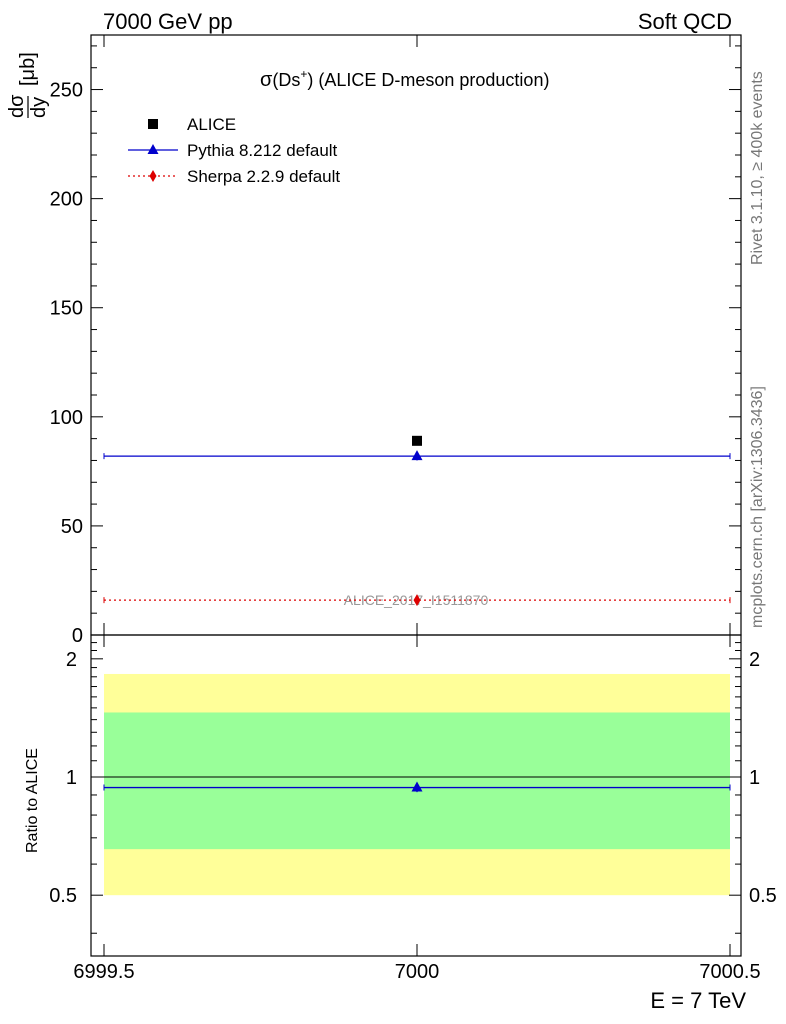  Describe the element at coordinates (66, 200) in the screenshot. I see `main-ytick-label: 200` at that location.